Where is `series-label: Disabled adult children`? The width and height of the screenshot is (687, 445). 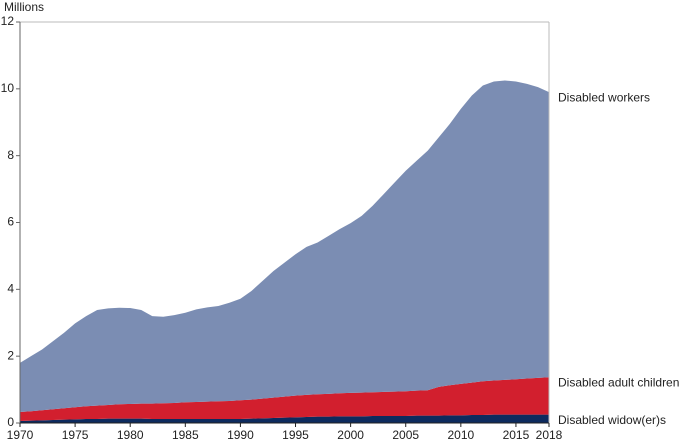 series-label: Disabled adult children is located at coordinates (618, 382).